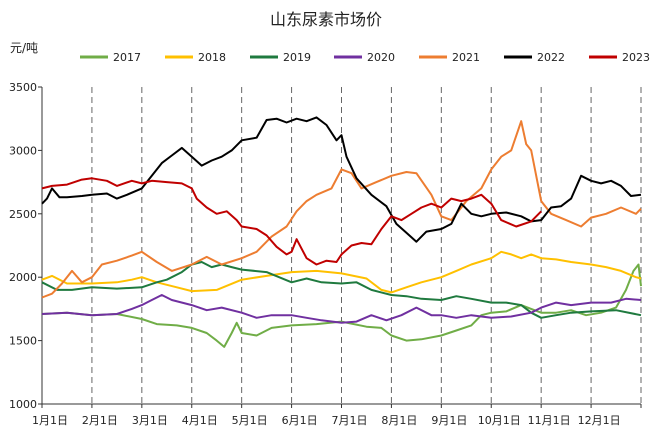  I want to click on x-tick-label: 11月1日, so click(549, 420).